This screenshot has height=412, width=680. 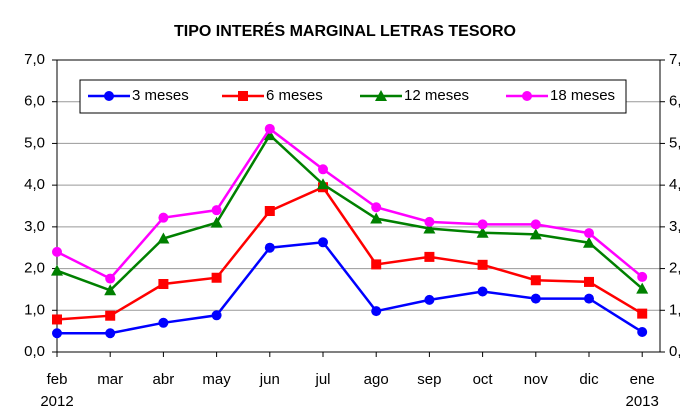 What do you see at coordinates (483, 379) in the screenshot?
I see `x-tick-label: oct` at bounding box center [483, 379].